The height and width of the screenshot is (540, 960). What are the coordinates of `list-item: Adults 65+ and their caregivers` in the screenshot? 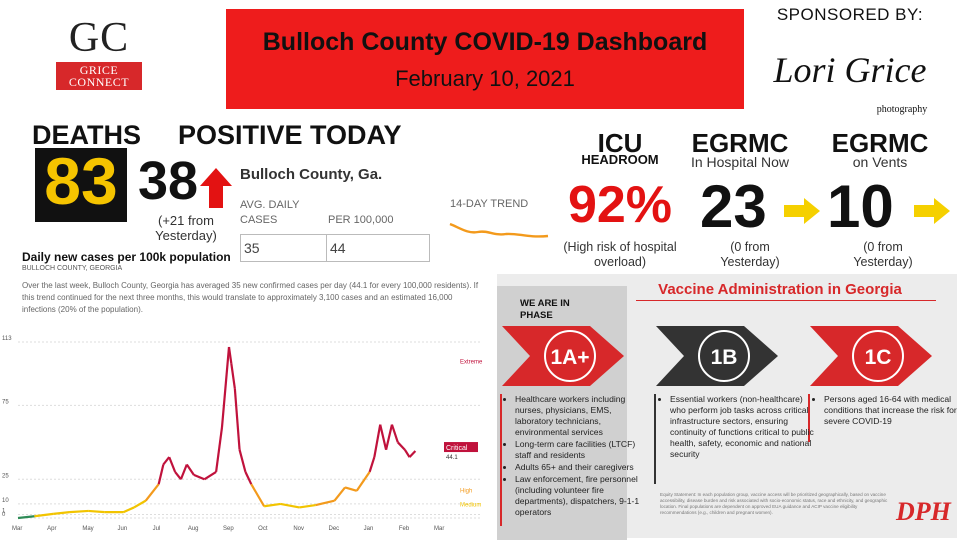 It's located at (581, 467).